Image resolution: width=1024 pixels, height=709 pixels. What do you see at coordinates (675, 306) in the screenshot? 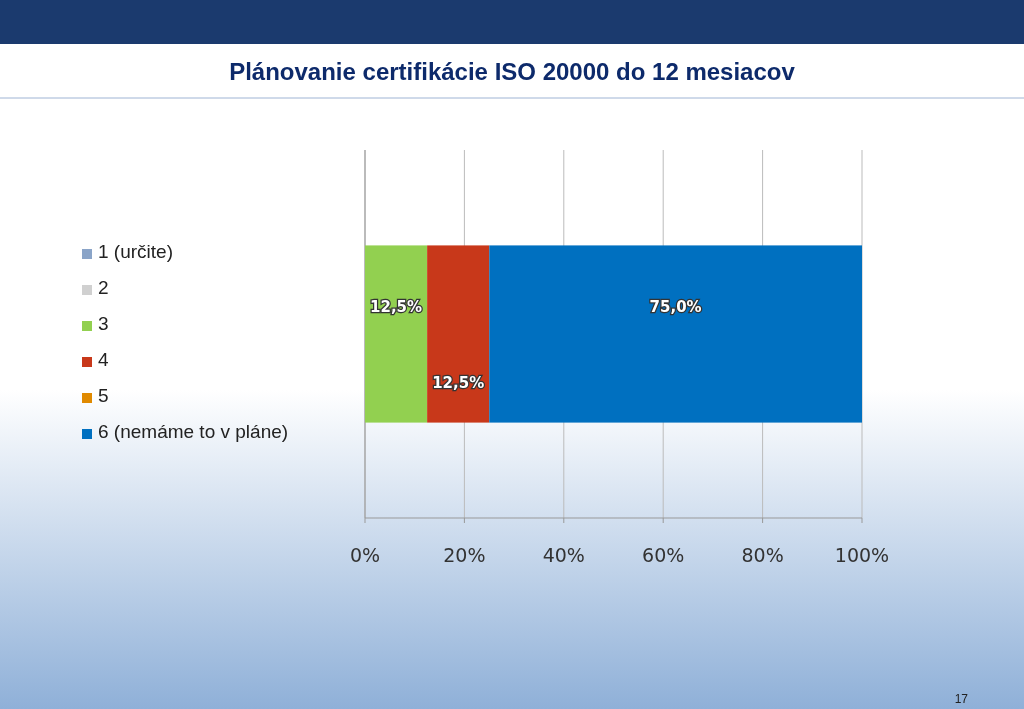
I see `data-label: 75,0%` at bounding box center [675, 306].